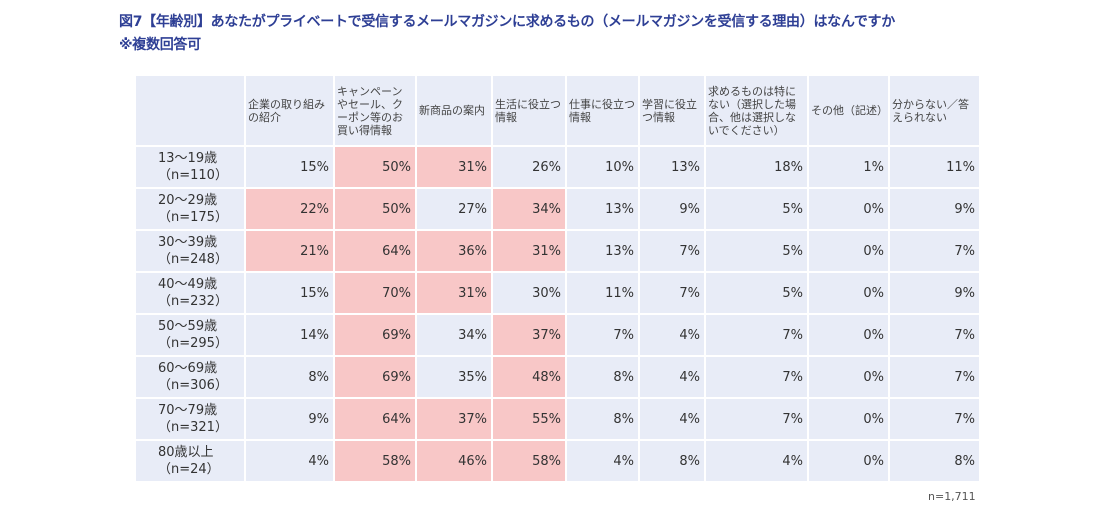 The image size is (1110, 512). Describe the element at coordinates (454, 209) in the screenshot. I see `value-cell: 27%` at that location.